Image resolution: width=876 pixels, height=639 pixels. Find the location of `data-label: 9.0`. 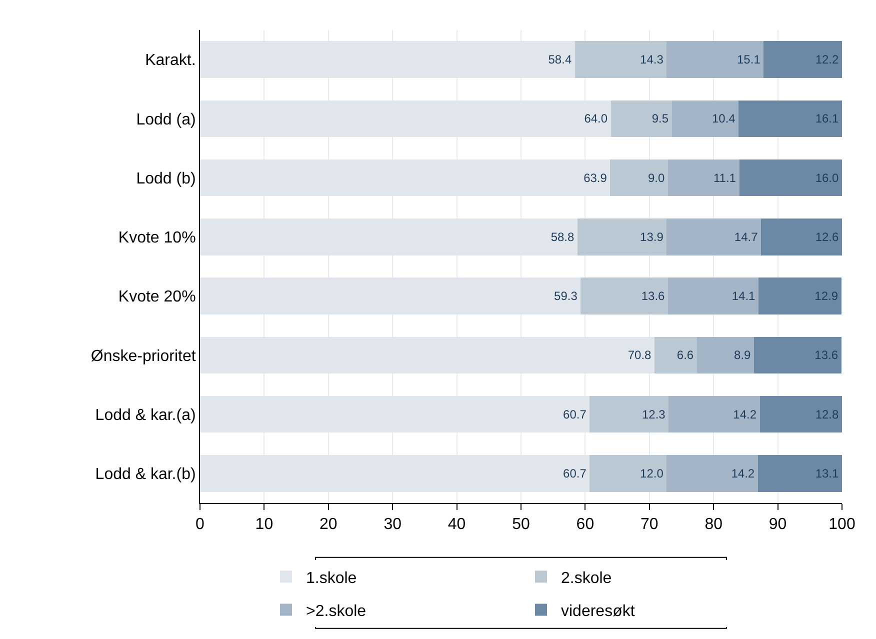

data-label: 9.0 is located at coordinates (657, 177).